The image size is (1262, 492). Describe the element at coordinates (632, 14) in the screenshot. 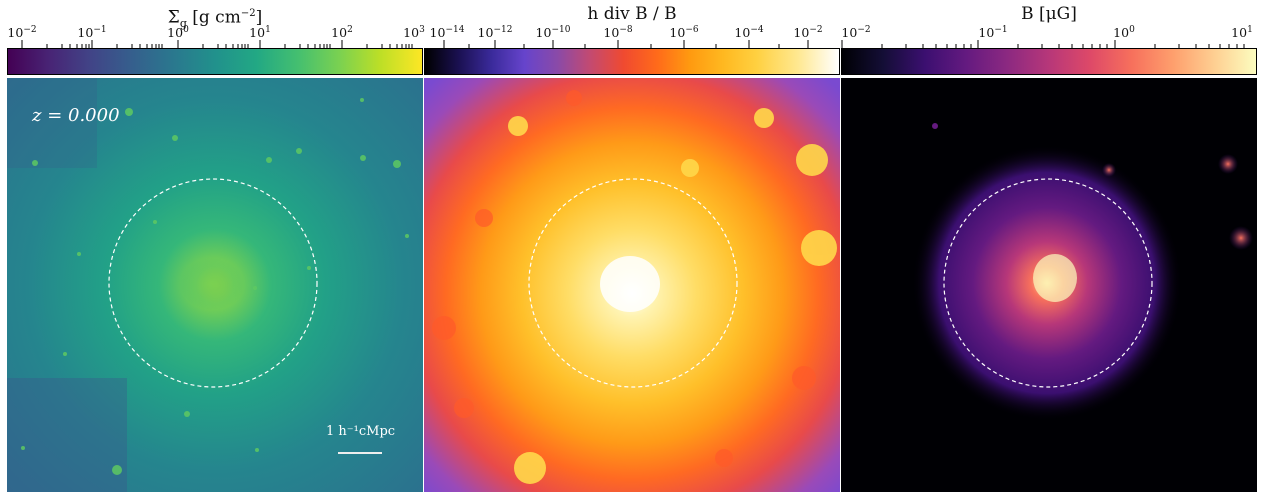

I see `colorbar-title-divergence: h div B / B` at that location.